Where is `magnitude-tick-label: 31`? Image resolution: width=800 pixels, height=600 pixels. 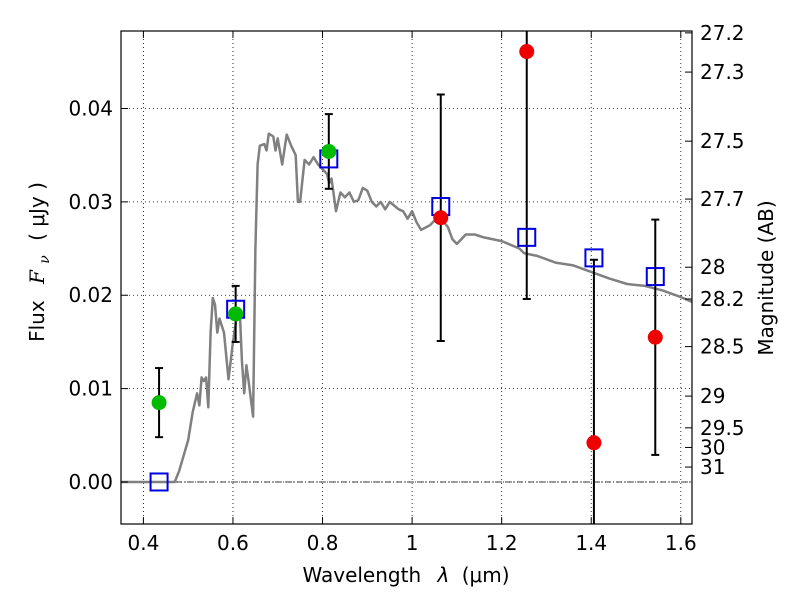
magnitude-tick-label: 31 is located at coordinates (712, 467).